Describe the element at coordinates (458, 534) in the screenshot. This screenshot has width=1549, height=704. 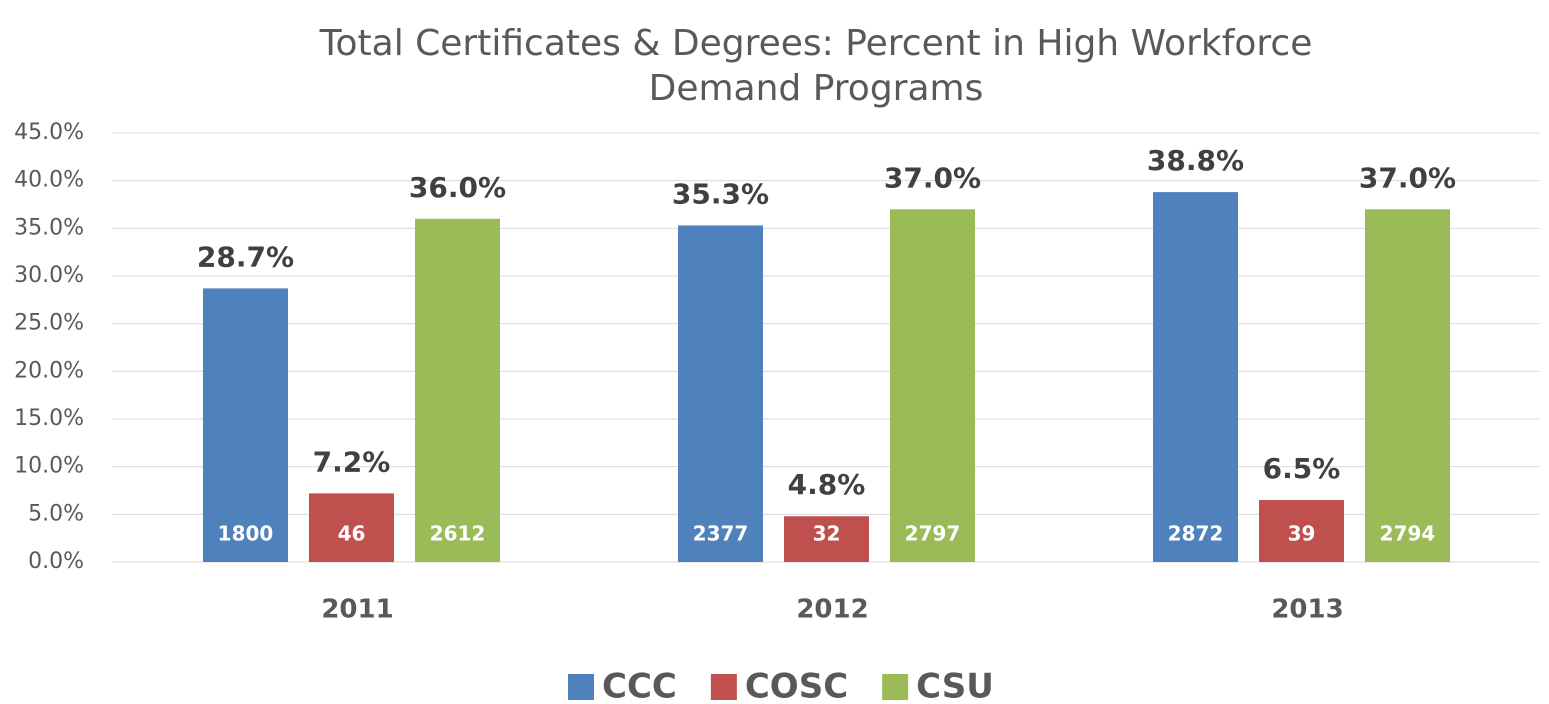
I see `count-label: 2612` at that location.